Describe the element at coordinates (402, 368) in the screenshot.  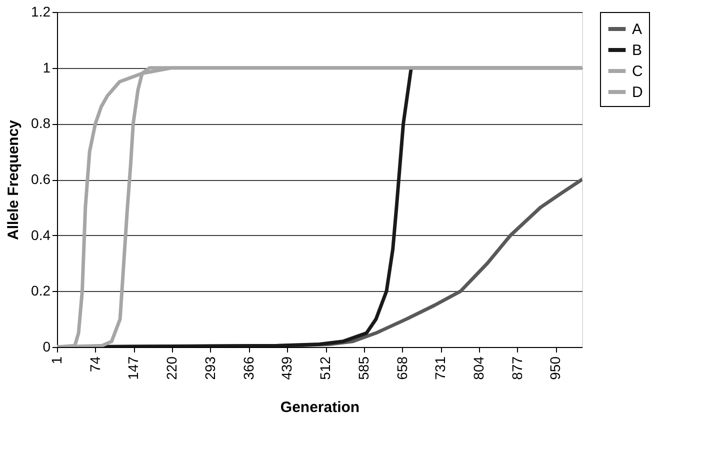
I see `x-tick-label: 658` at that location.